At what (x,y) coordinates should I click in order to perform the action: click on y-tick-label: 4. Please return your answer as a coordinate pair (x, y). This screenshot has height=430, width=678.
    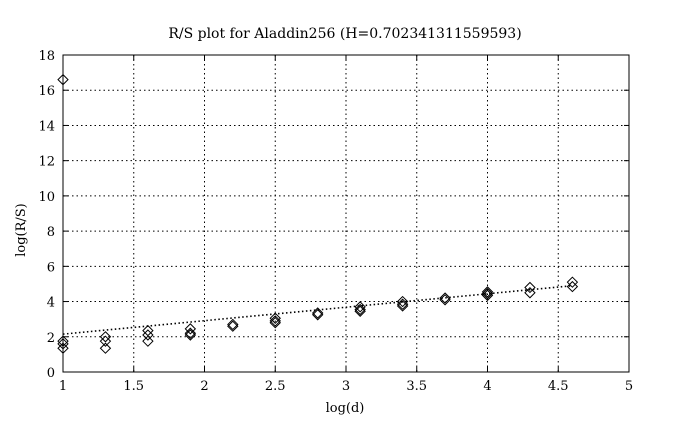
    Looking at the image, I should click on (51, 303).